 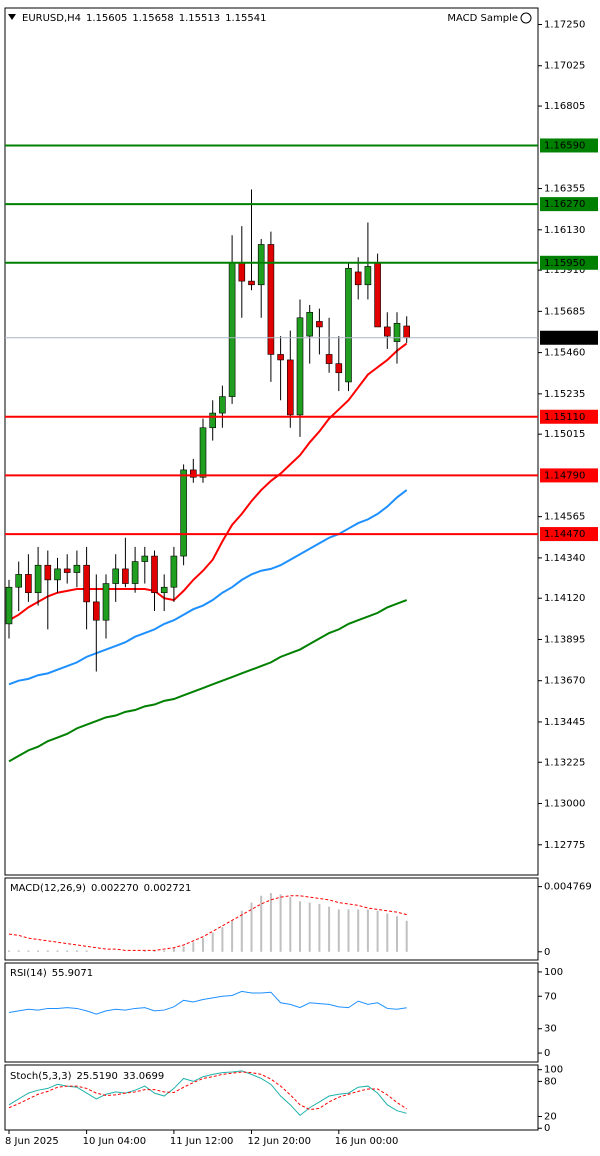 I want to click on y-tick-label: 1.17250, so click(x=564, y=24).